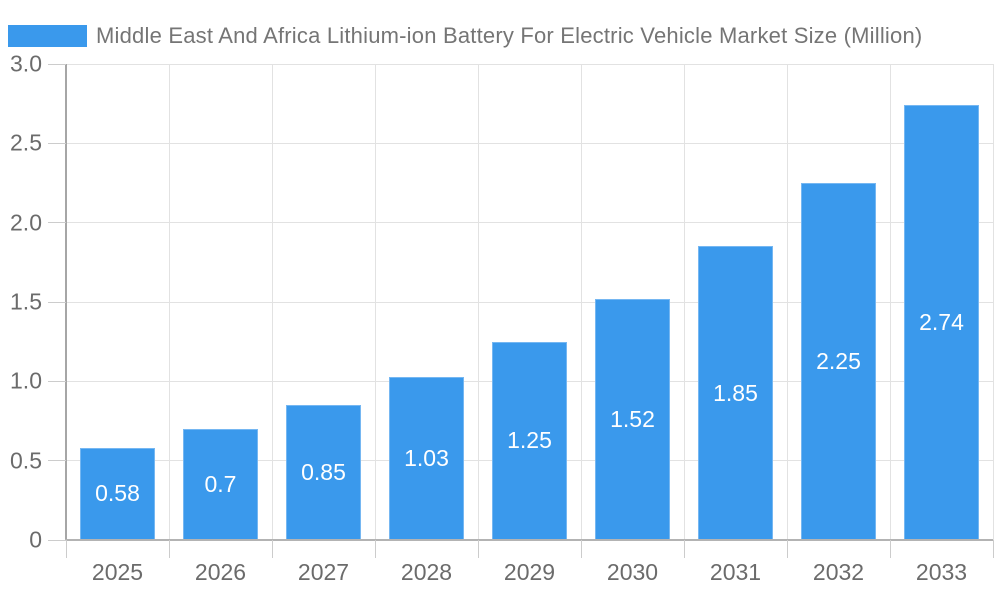 The image size is (1000, 600). Describe the element at coordinates (26, 142) in the screenshot. I see `y-tick-label: 2.5` at that location.